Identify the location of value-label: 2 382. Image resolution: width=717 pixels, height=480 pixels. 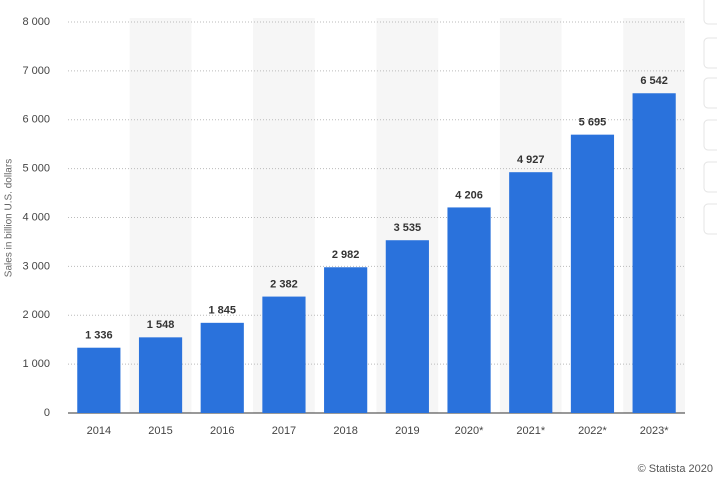
(284, 284).